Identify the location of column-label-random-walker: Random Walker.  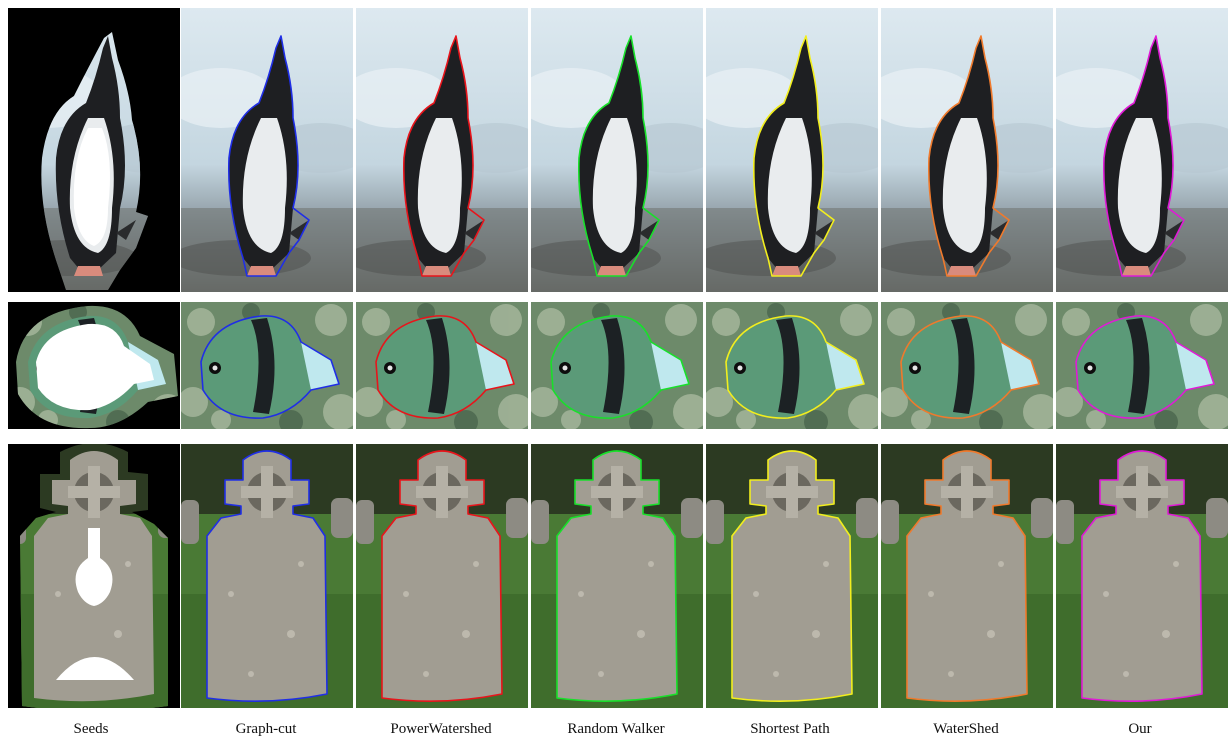
(616, 729).